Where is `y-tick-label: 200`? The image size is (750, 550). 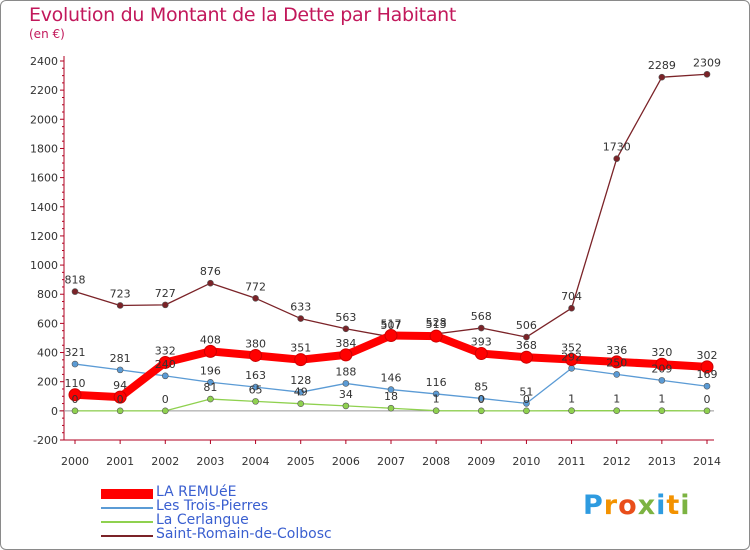 y-tick-label: 200 is located at coordinates (47, 382).